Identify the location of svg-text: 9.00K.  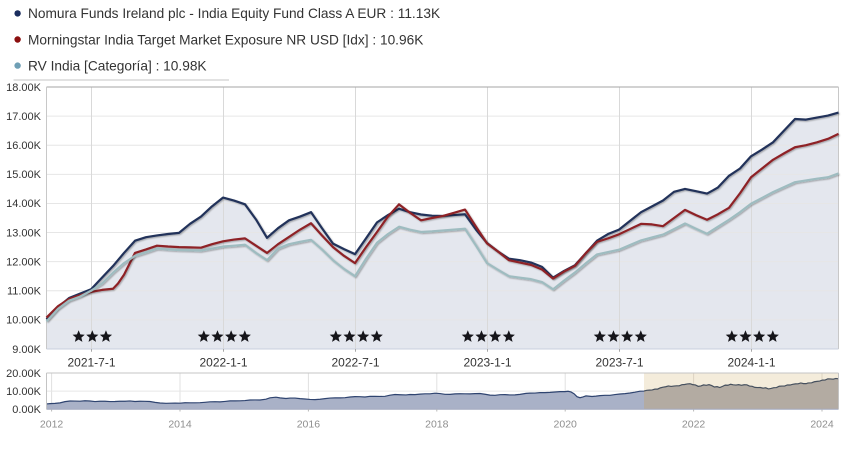
(26, 350).